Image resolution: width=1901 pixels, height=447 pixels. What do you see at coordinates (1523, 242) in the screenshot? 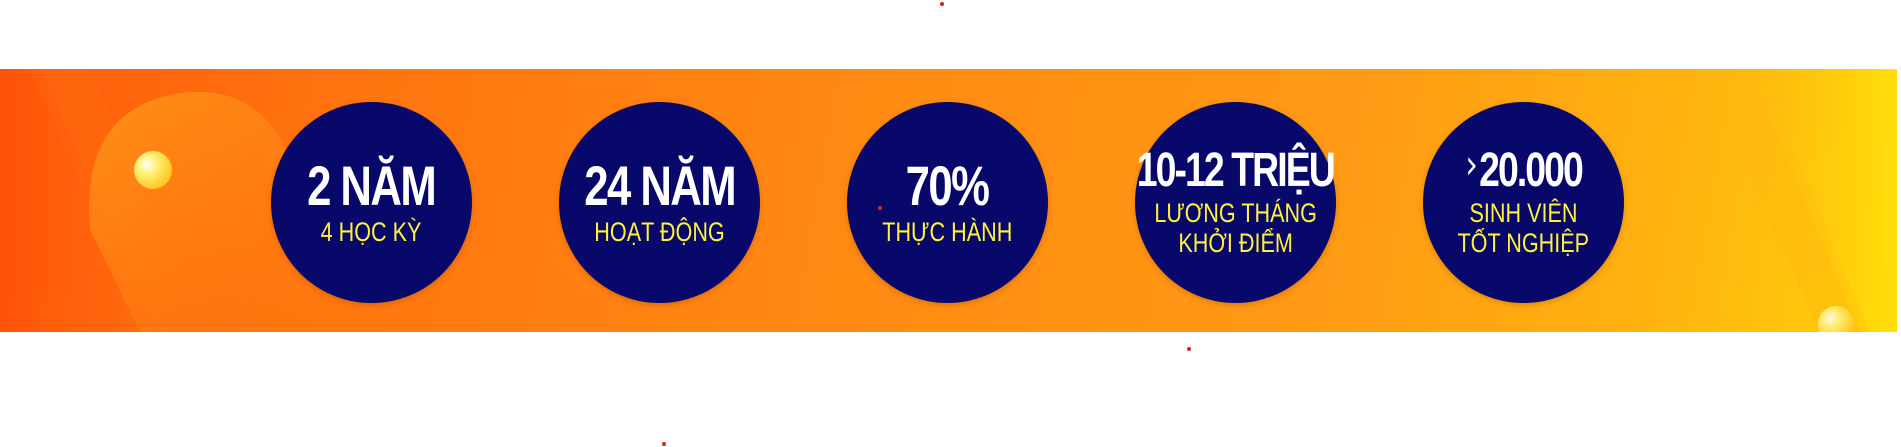
I see `stat-caption-line-2: TỐT NGHIỆP` at bounding box center [1523, 242].